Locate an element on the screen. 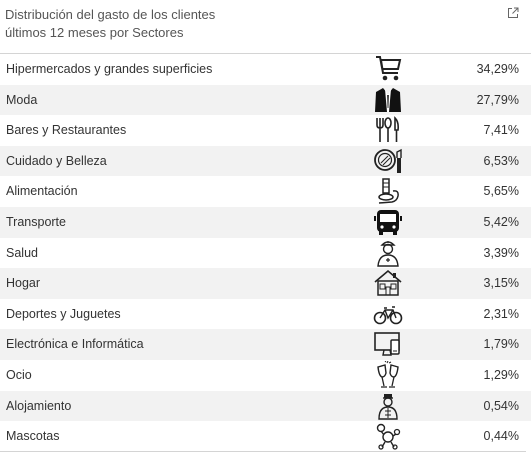  computer-phone-icon is located at coordinates (388, 344).